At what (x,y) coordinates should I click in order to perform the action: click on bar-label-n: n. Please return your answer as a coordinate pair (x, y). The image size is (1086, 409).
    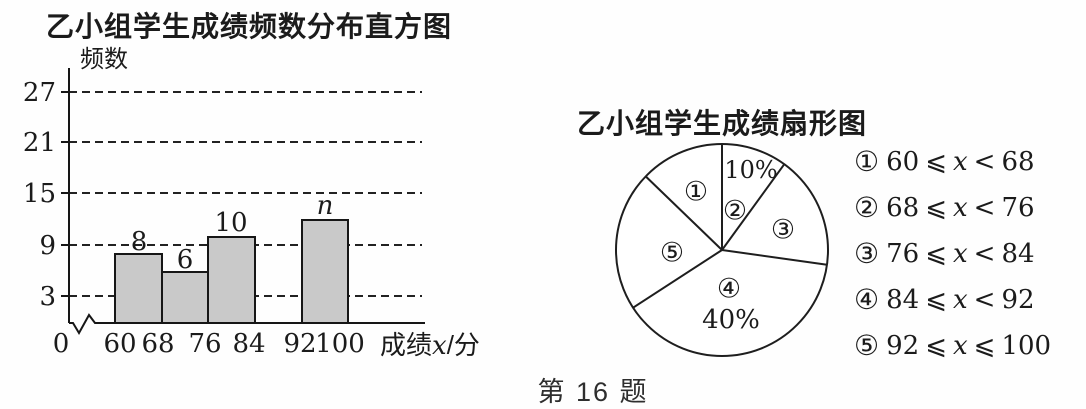
    Looking at the image, I should click on (325, 206).